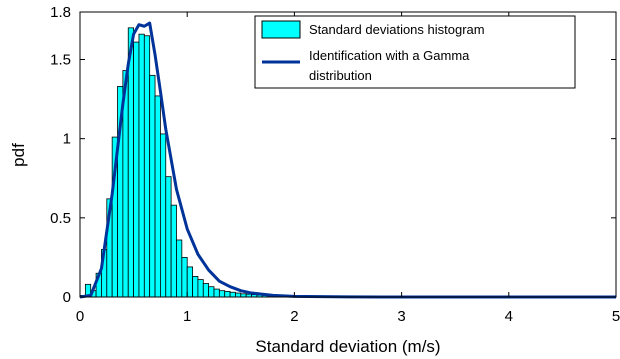 This screenshot has height=359, width=620. What do you see at coordinates (509, 316) in the screenshot?
I see `x-tick-label: 4` at bounding box center [509, 316].